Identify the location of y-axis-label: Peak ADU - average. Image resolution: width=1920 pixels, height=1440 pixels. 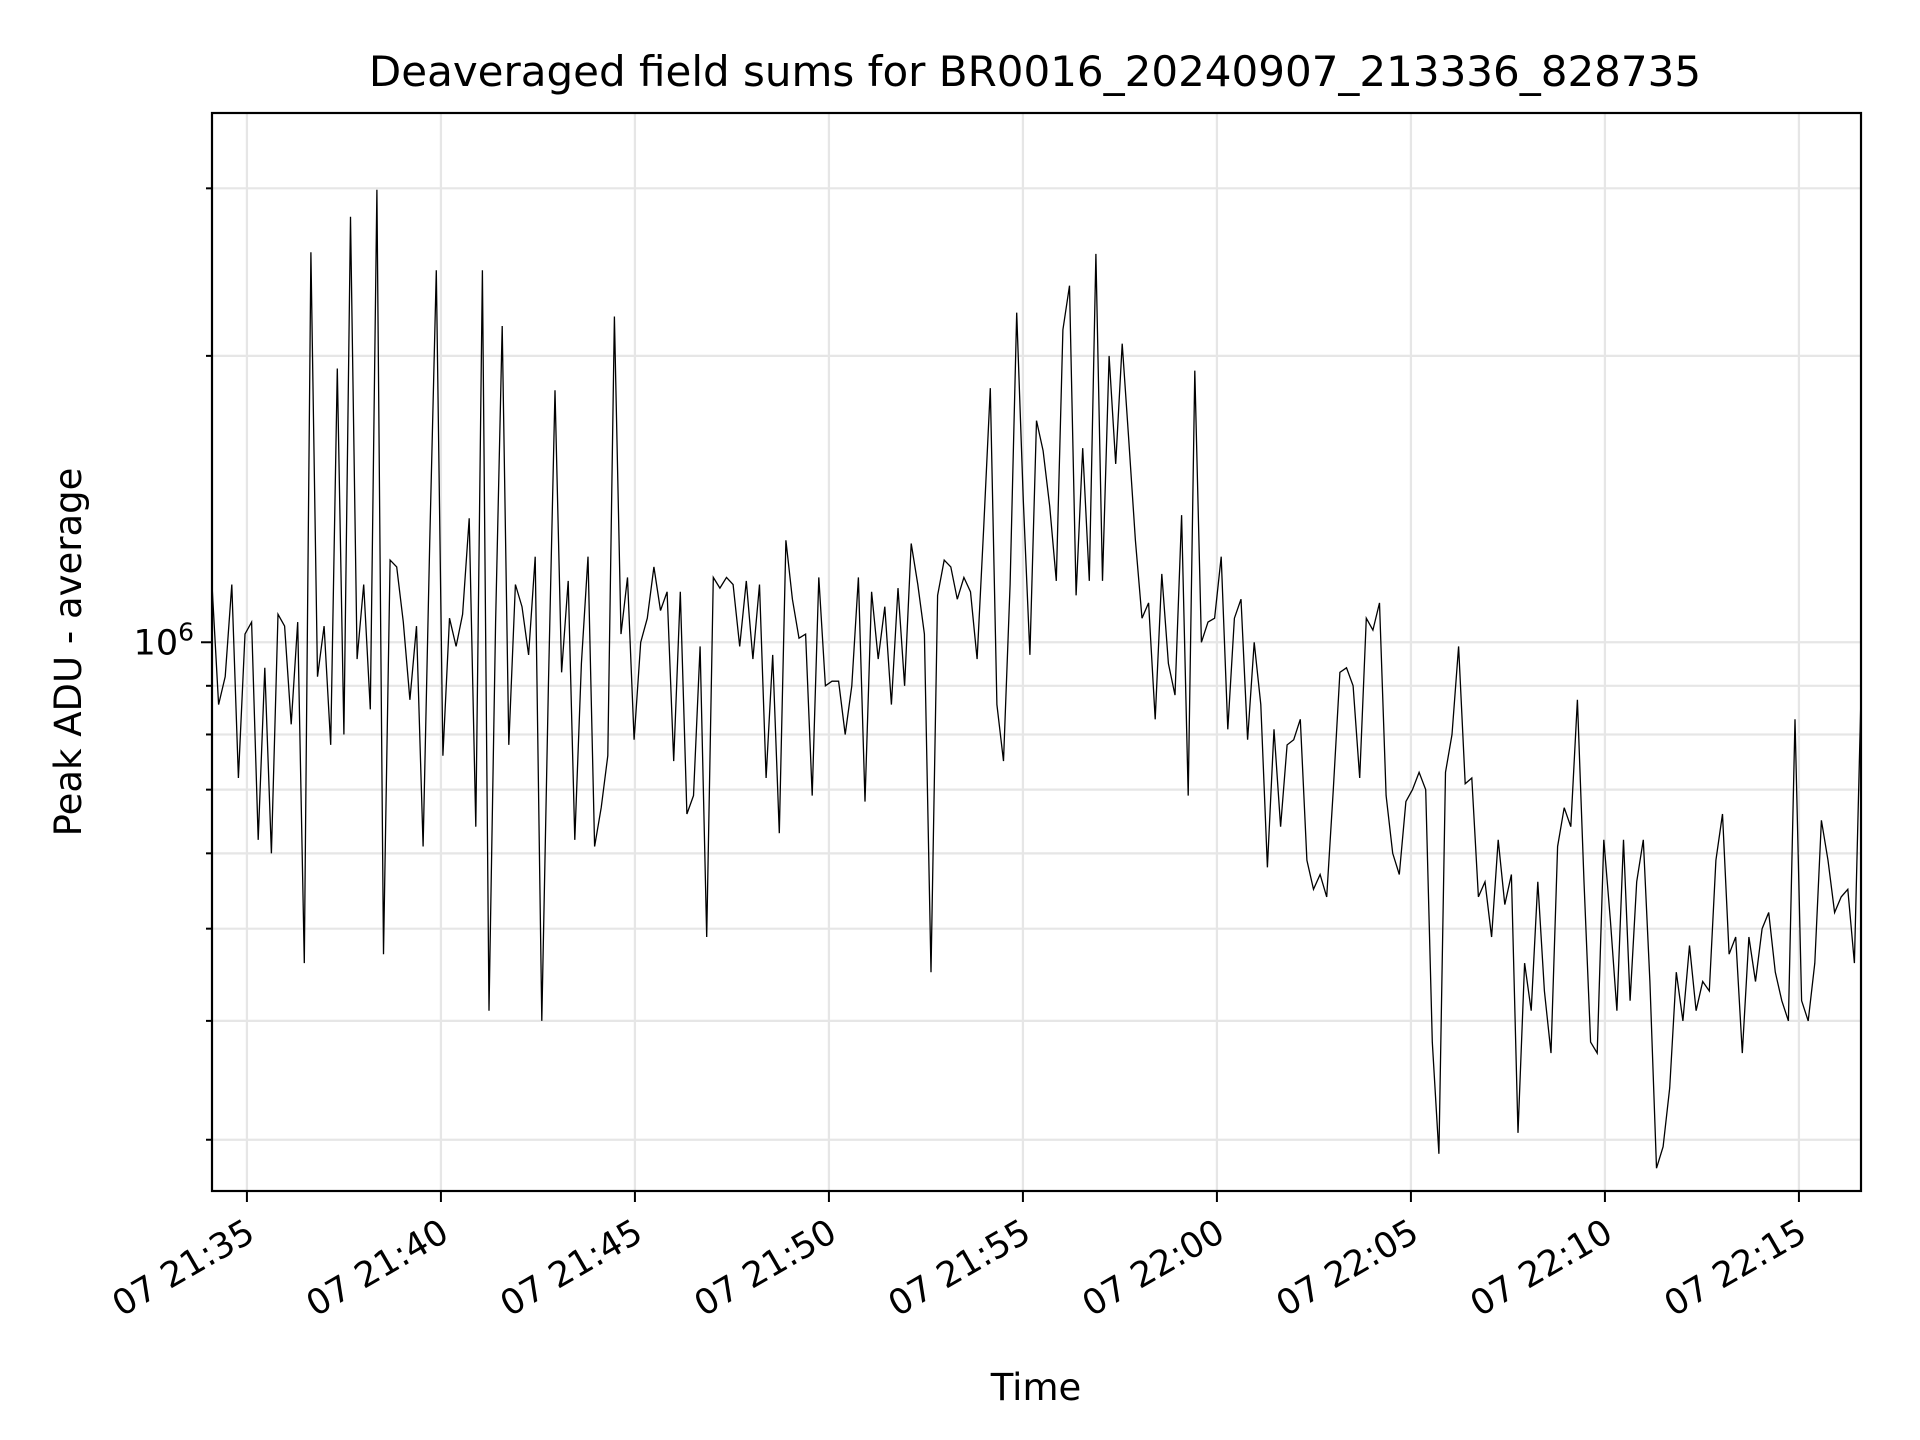
(68, 652).